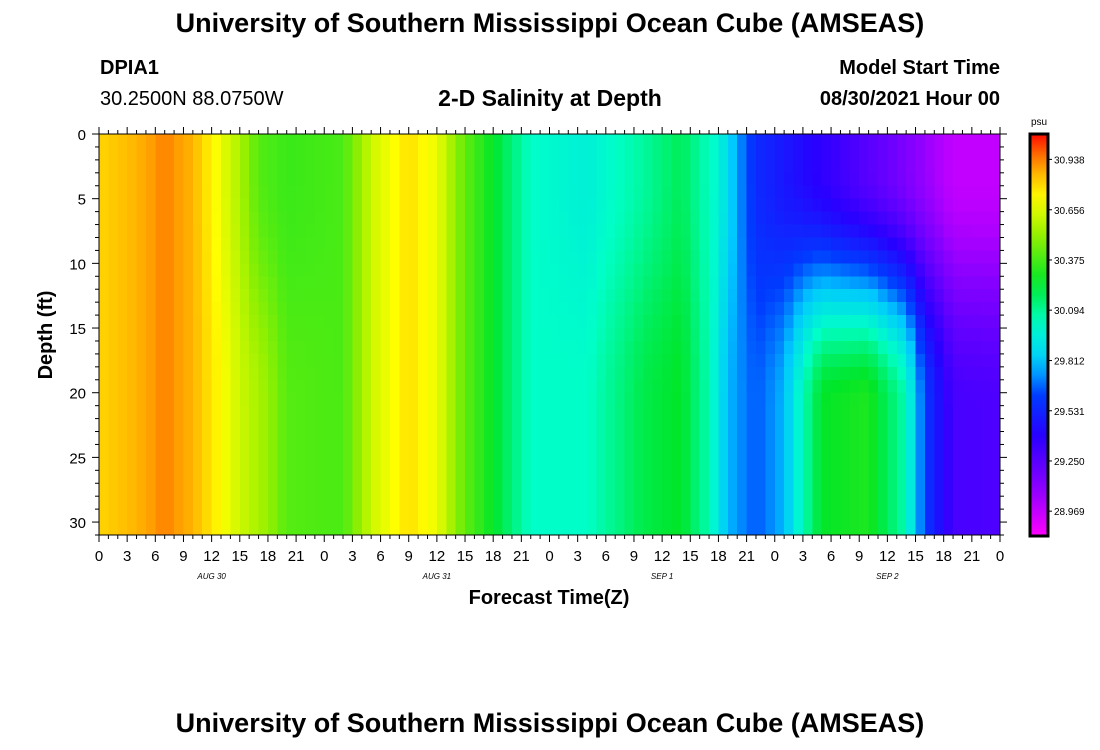 Image resolution: width=1100 pixels, height=750 pixels. I want to click on x-tick-label: 6, so click(155, 556).